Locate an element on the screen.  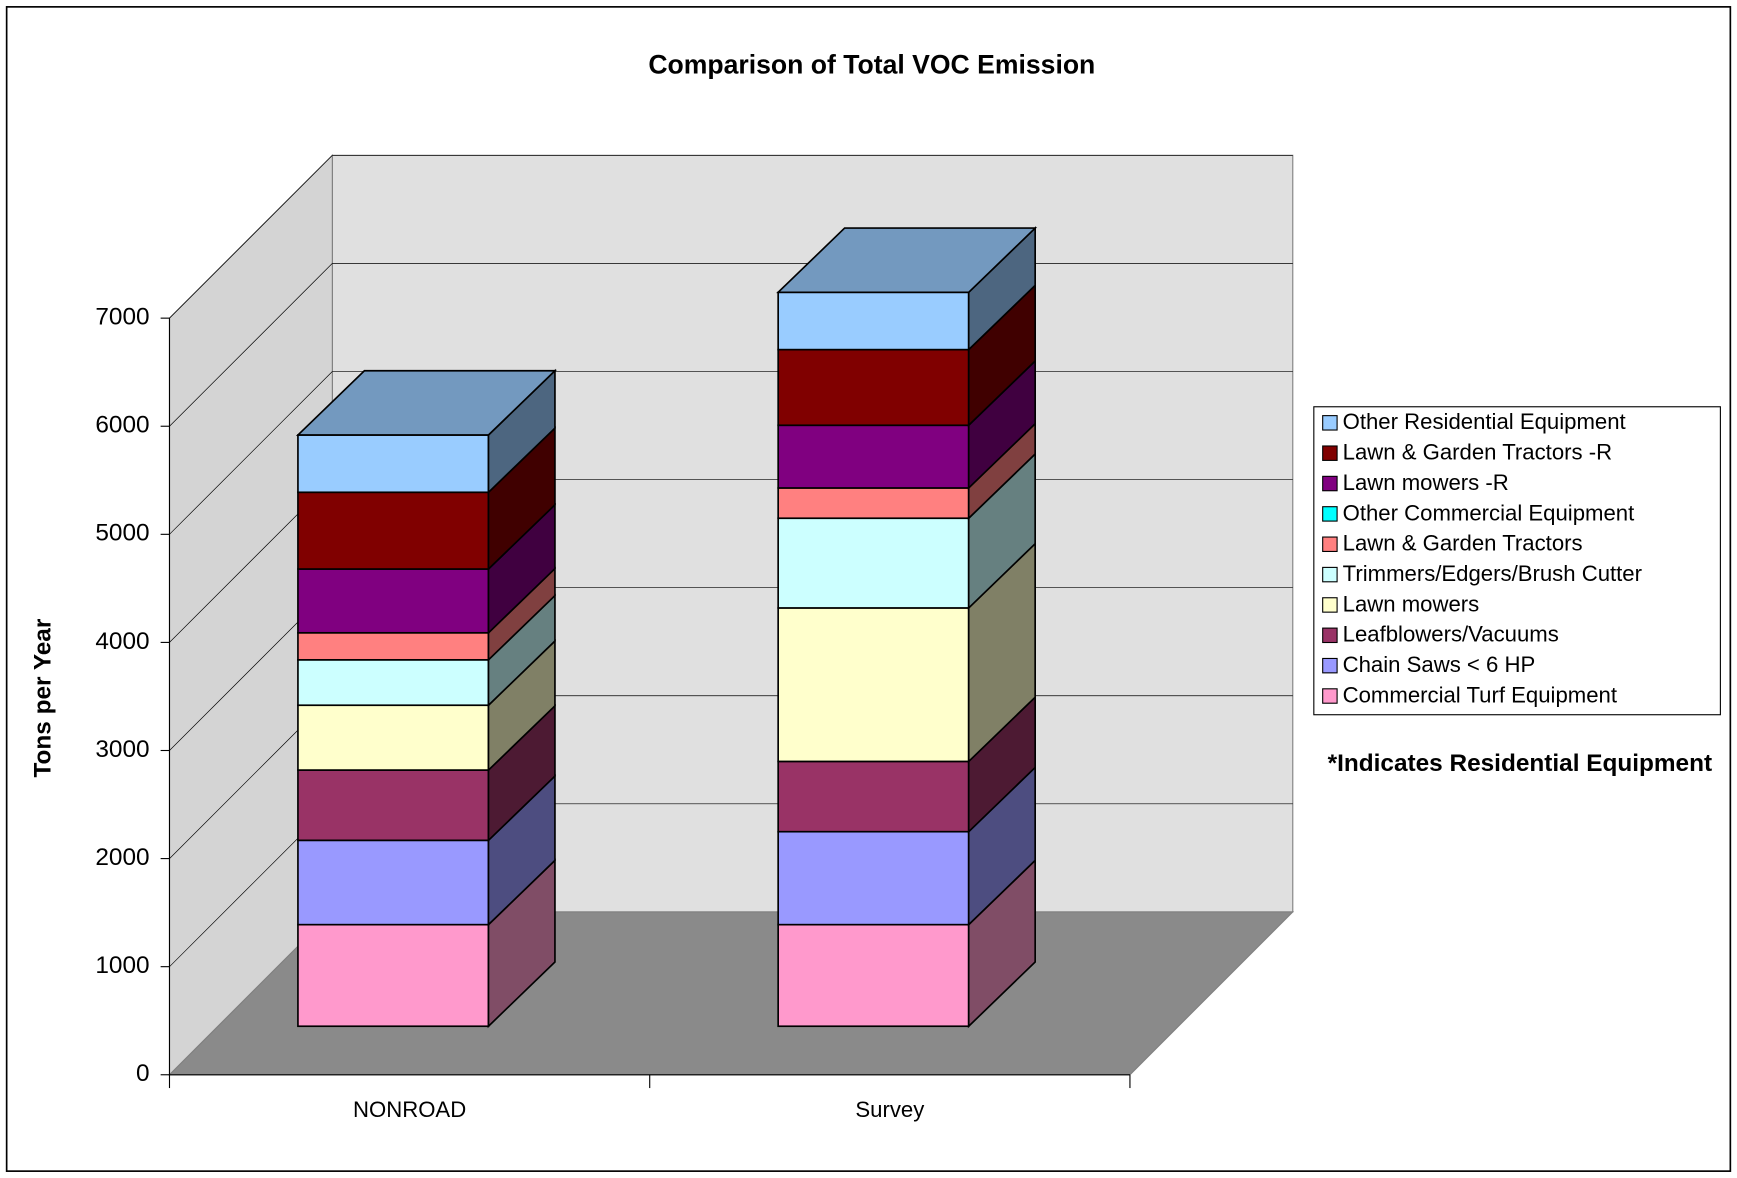
x-tick-label: NONROAD is located at coordinates (409, 1109).